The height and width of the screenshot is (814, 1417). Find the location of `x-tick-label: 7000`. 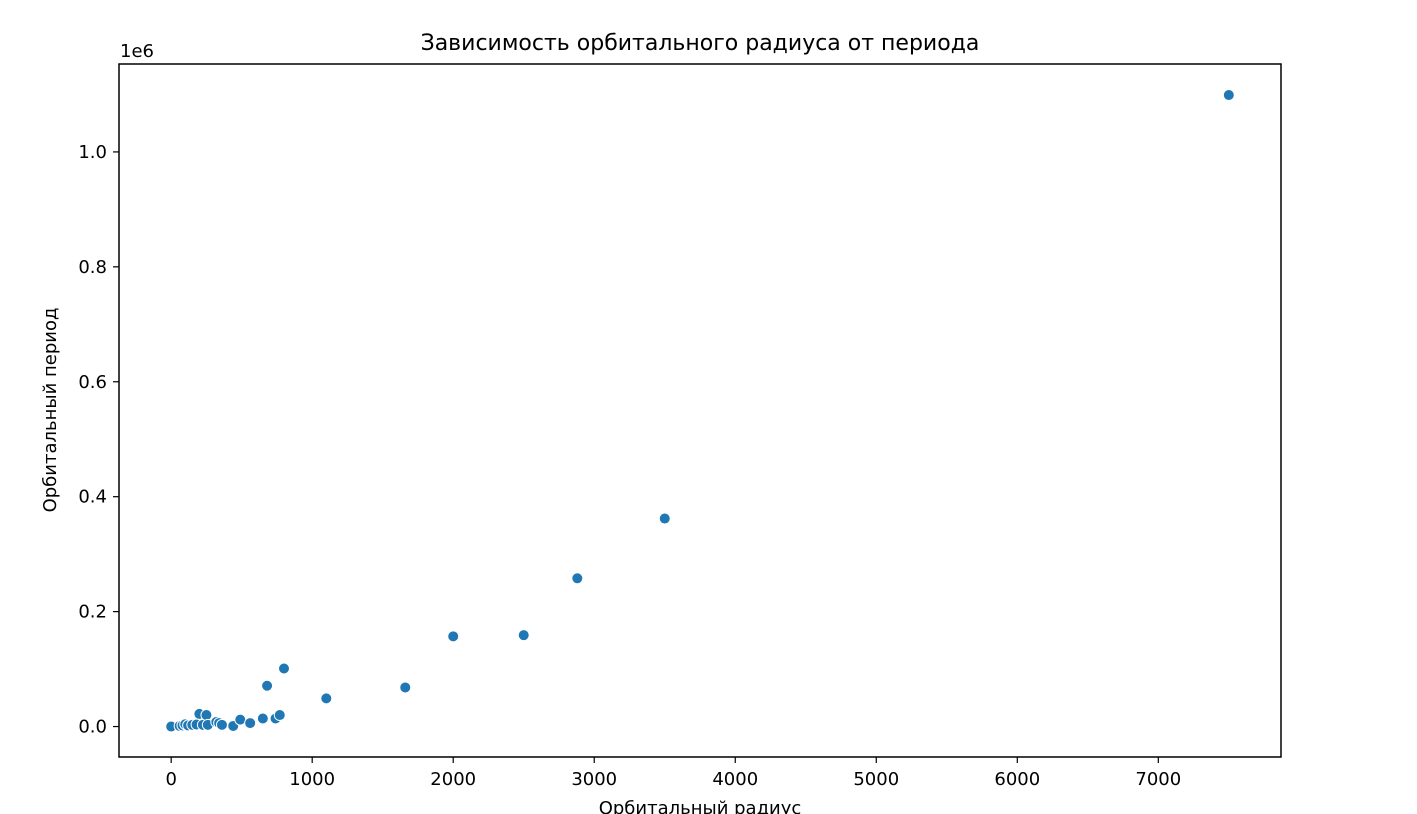

x-tick-label: 7000 is located at coordinates (1158, 779).